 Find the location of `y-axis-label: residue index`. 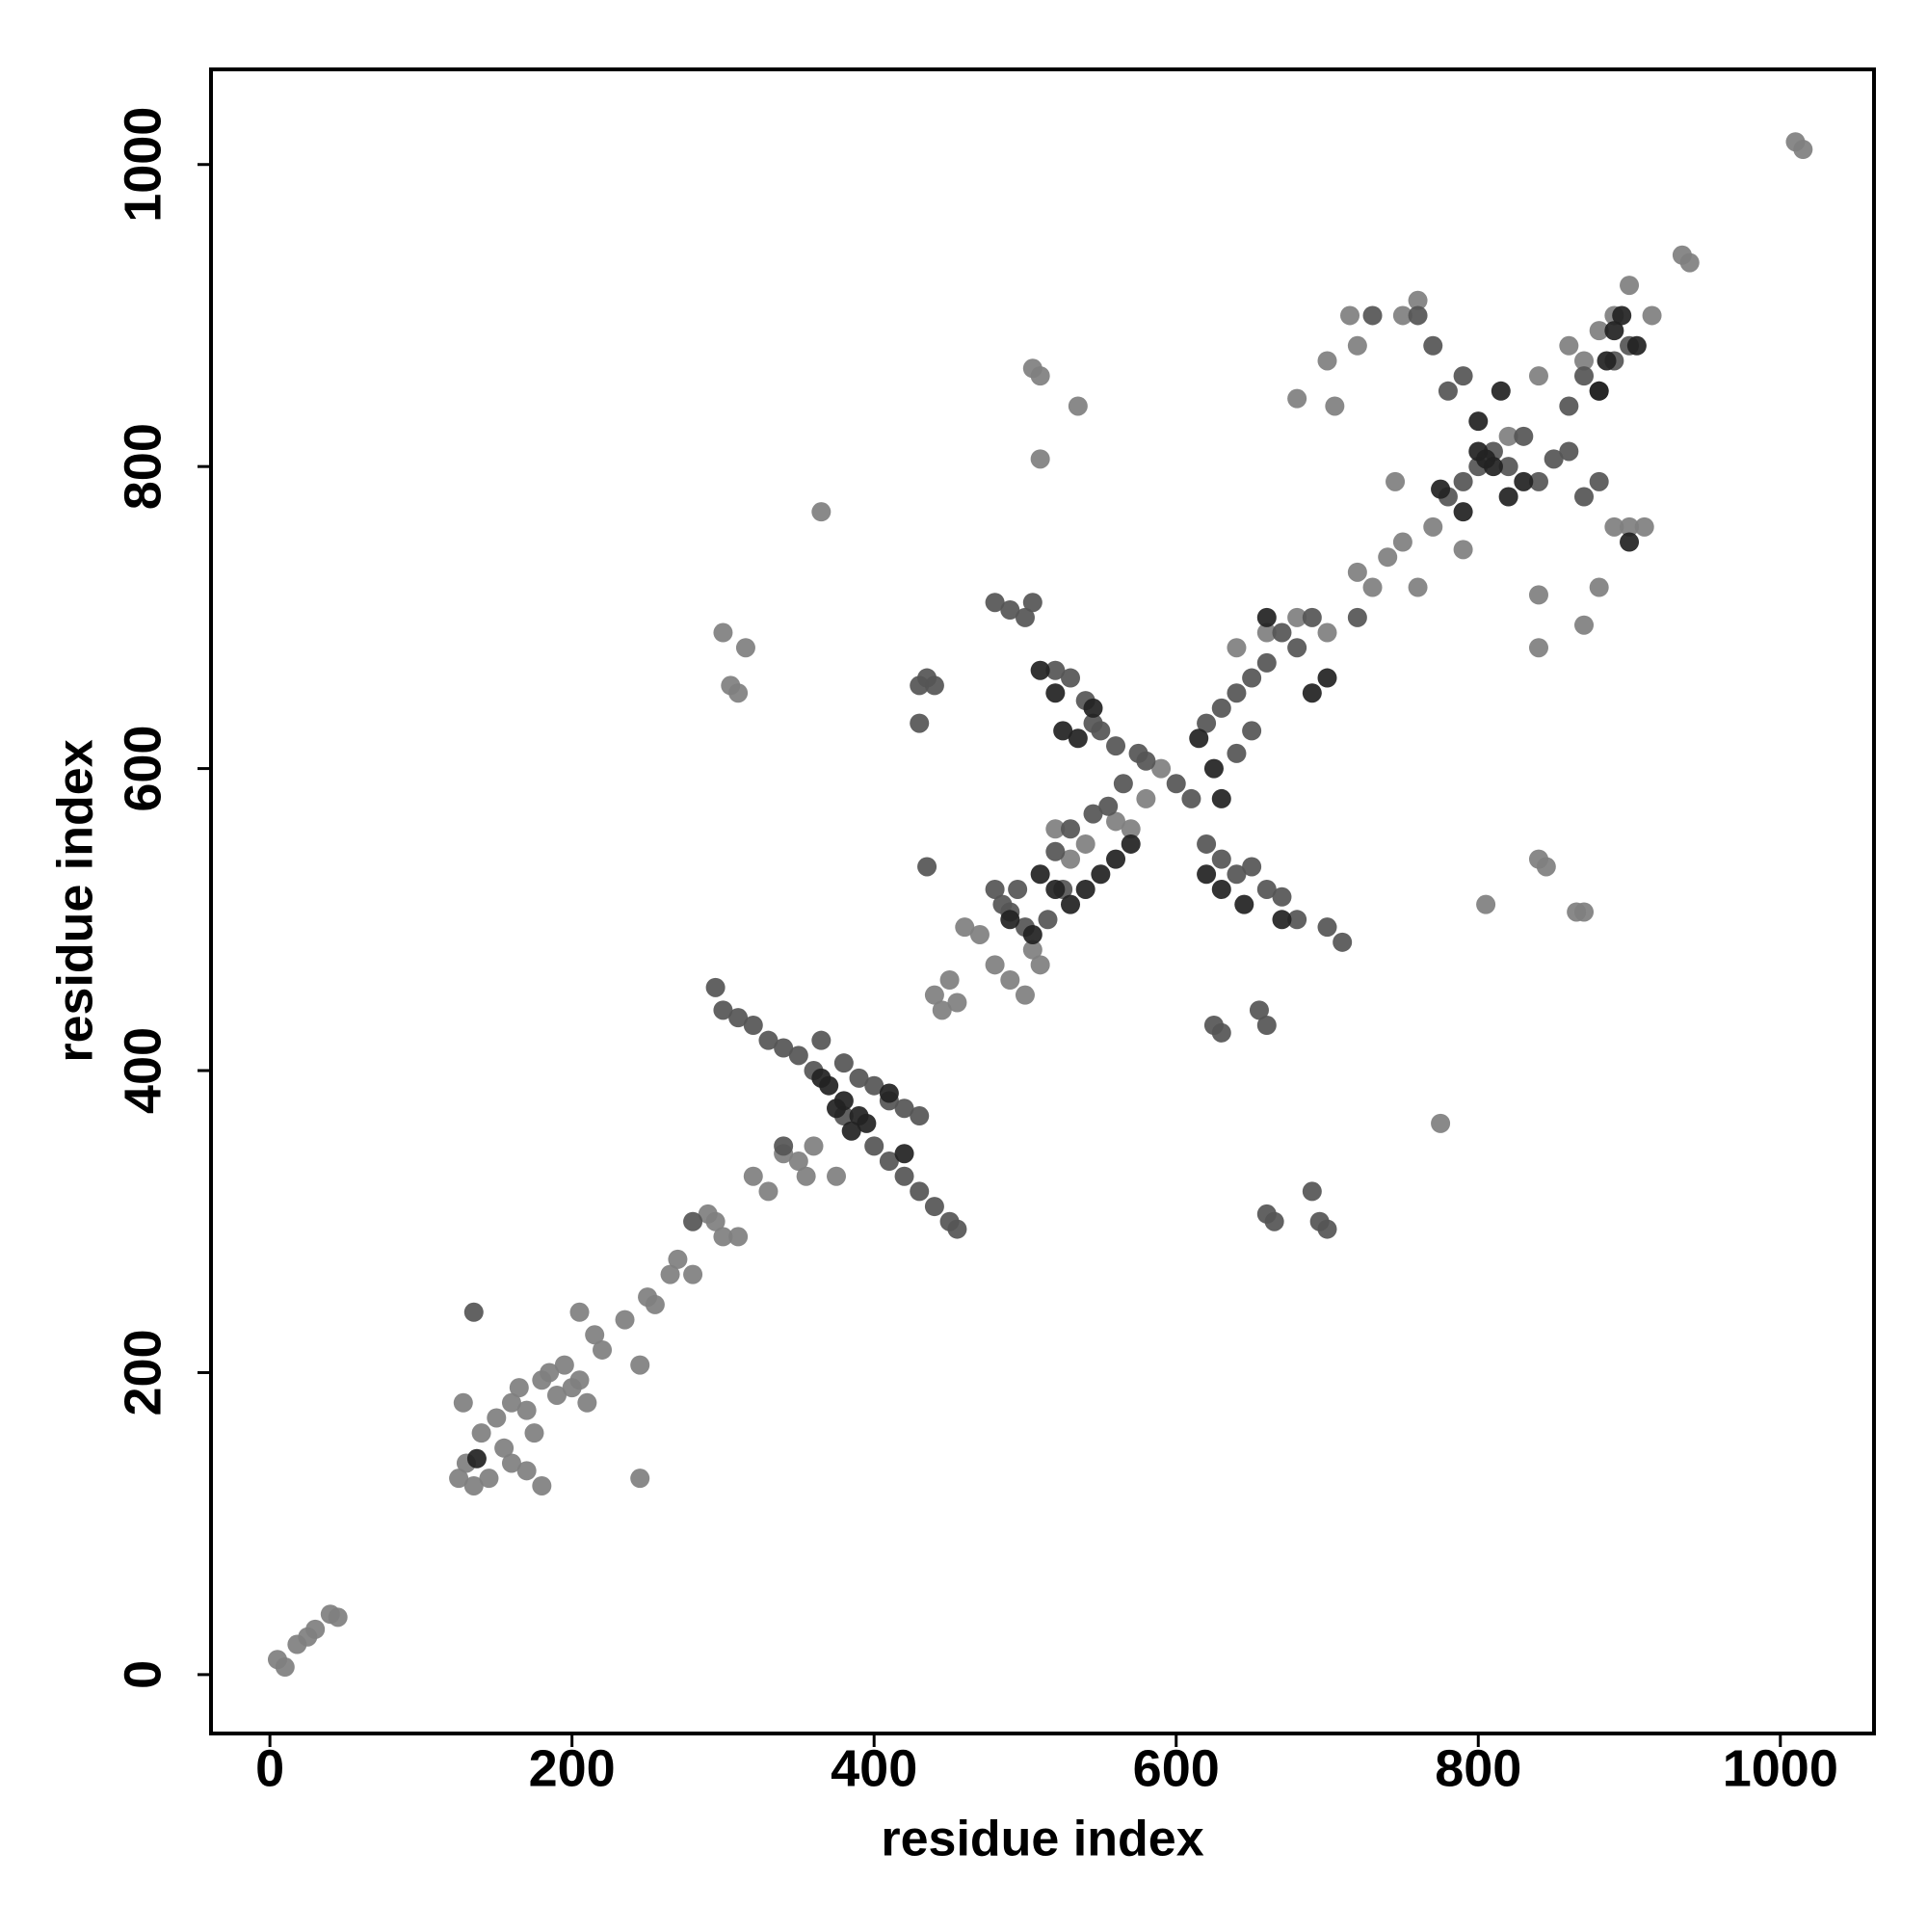

y-axis-label: residue index is located at coordinates (76, 900).